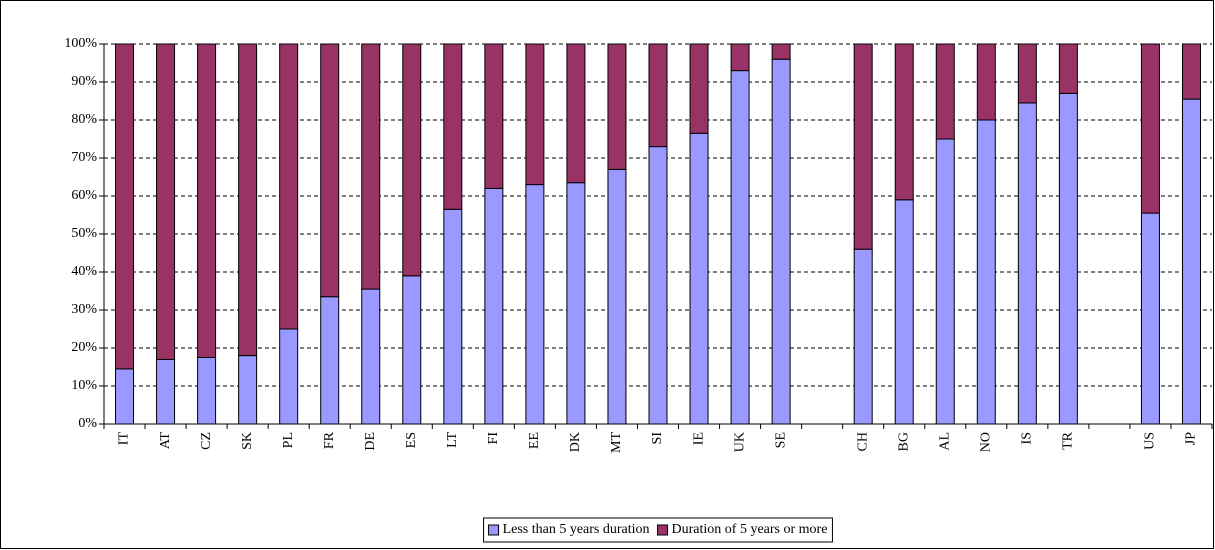  I want to click on x-tick-label: NO, so click(986, 442).